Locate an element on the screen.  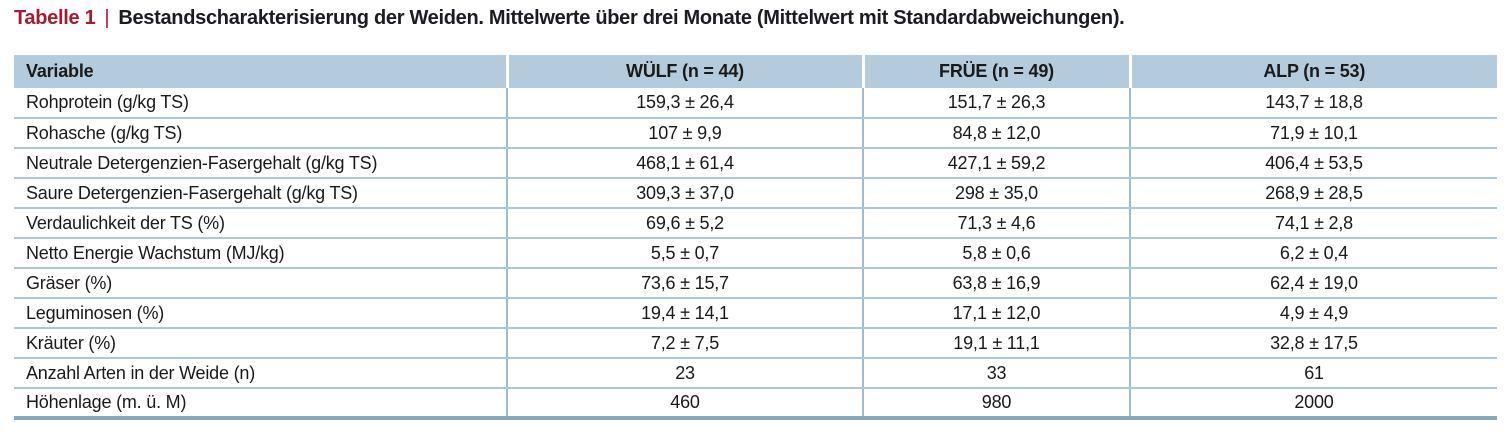
value-cell: 107 ± 9,9 is located at coordinates (684, 133).